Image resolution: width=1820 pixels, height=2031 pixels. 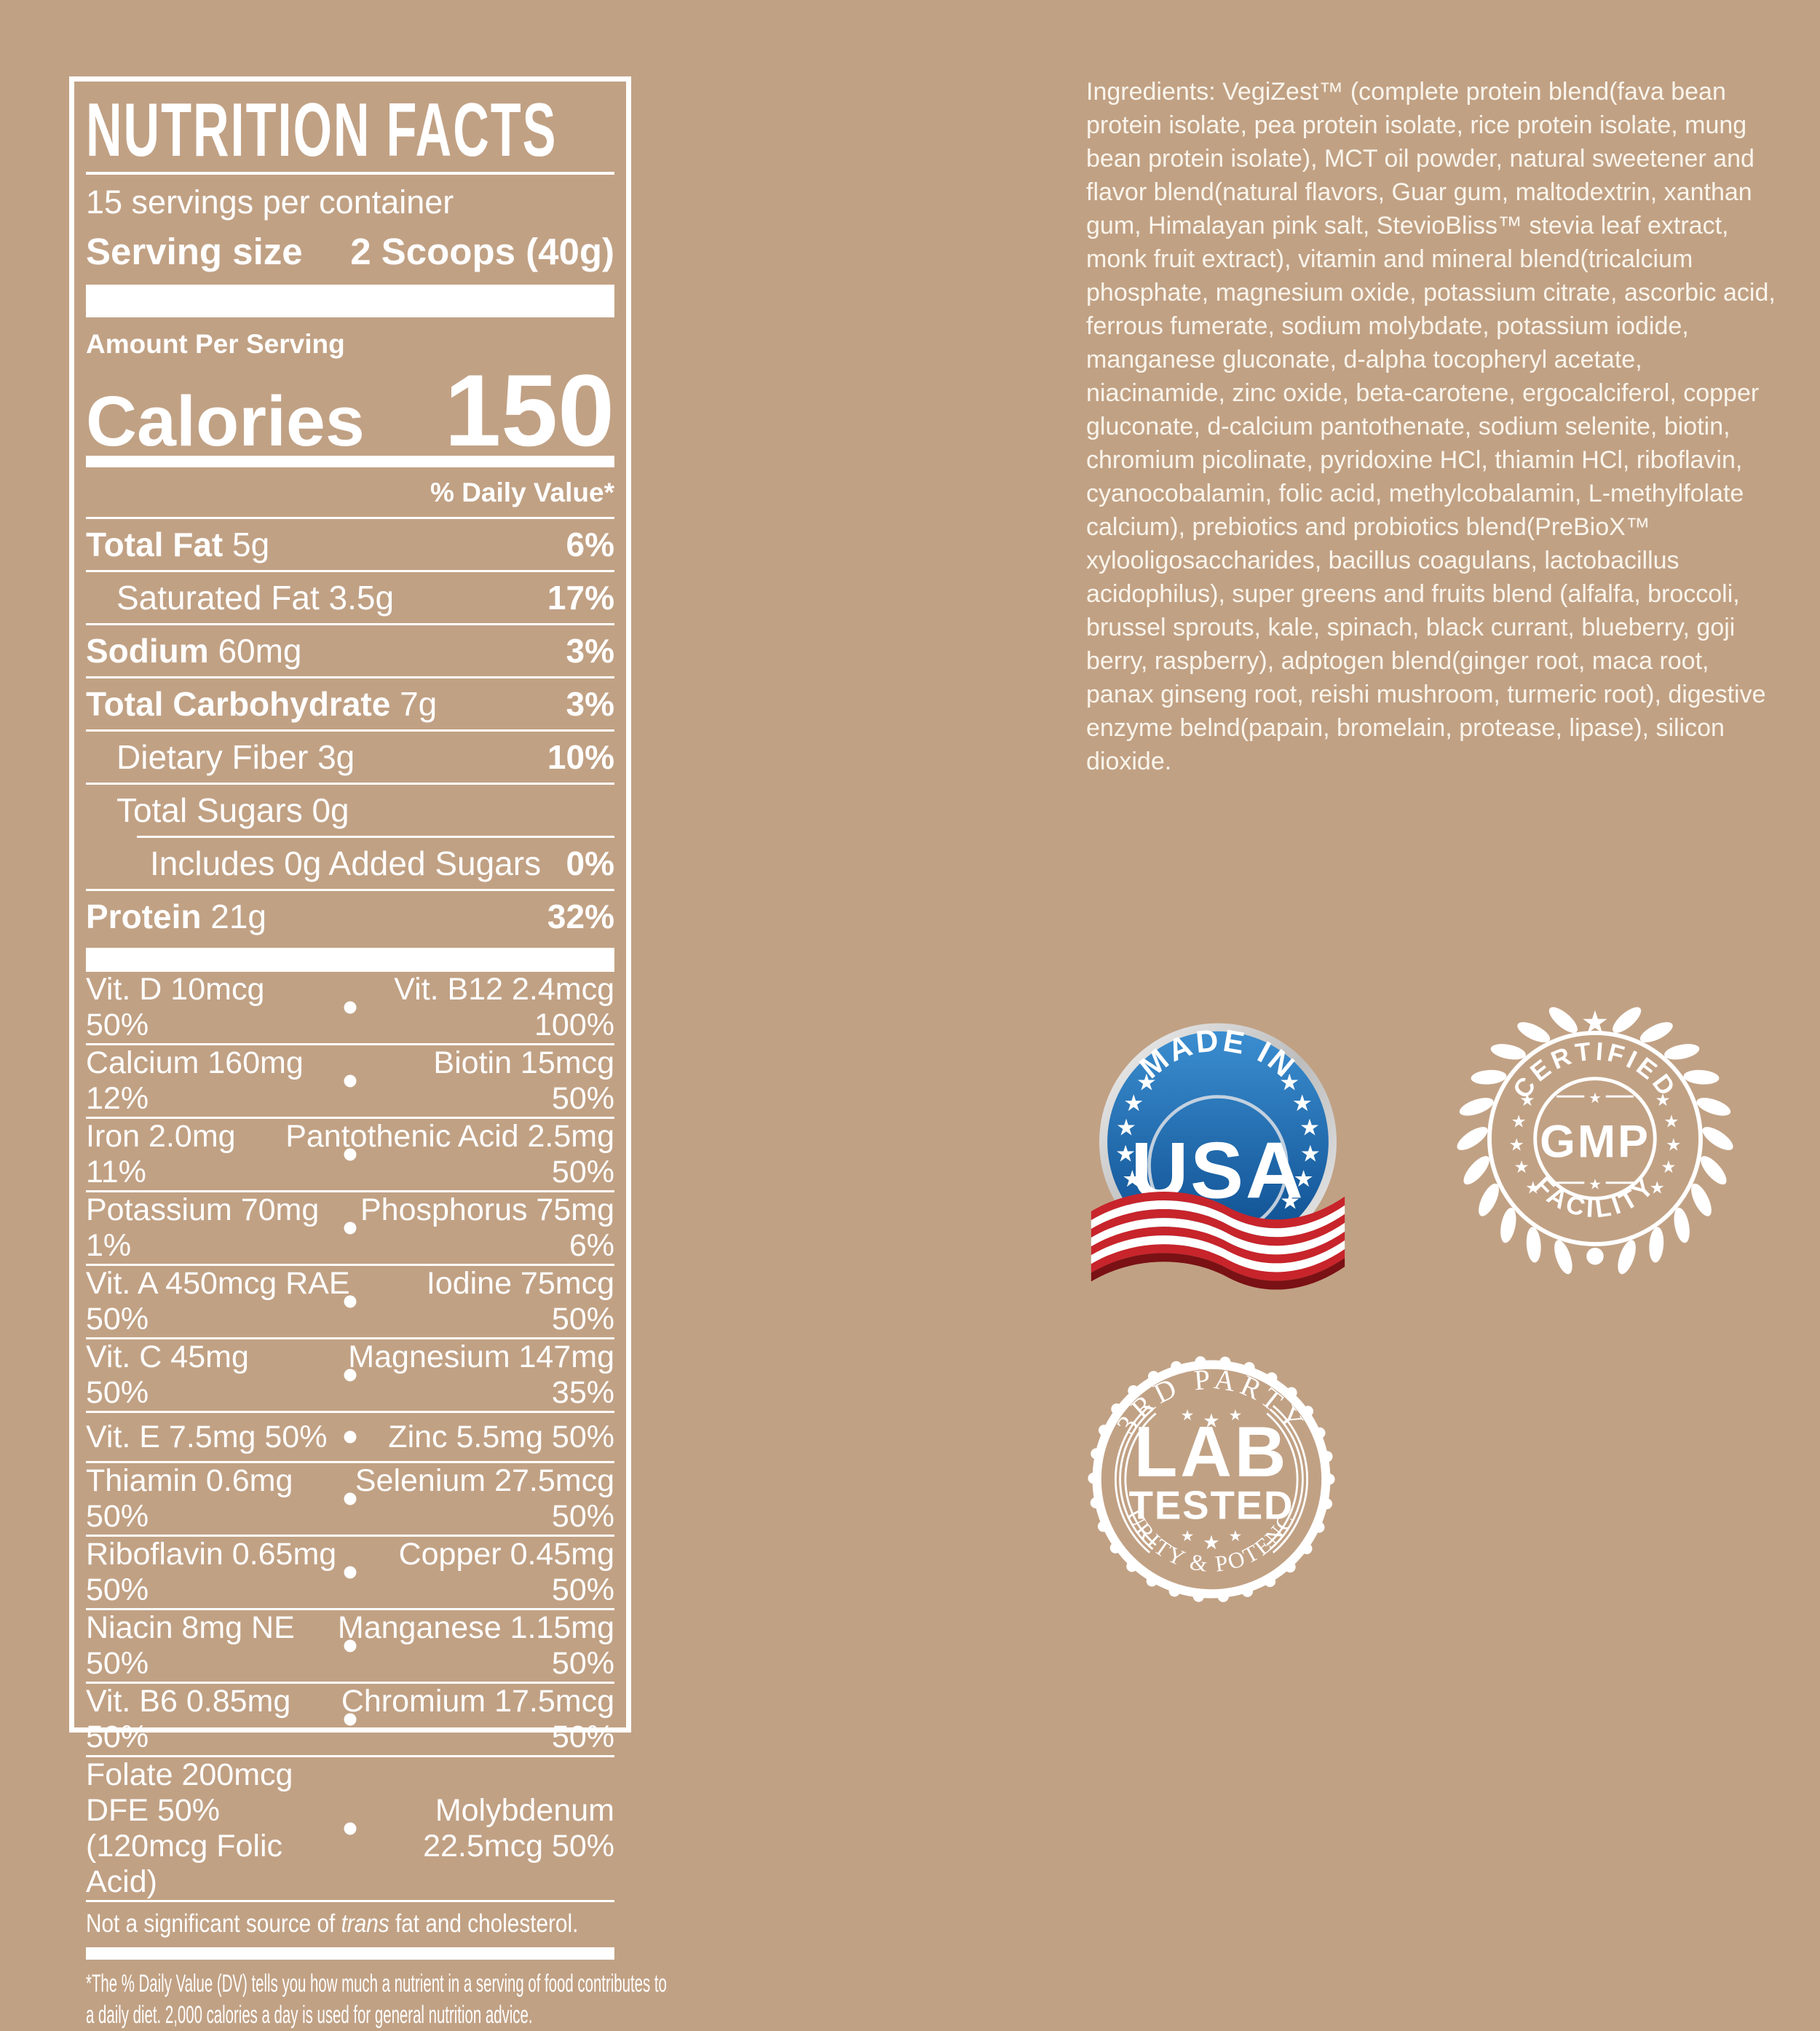 I want to click on micronutrient-row: Calcium 160mg 12% Biotin 15mcg 50%, so click(x=350, y=1080).